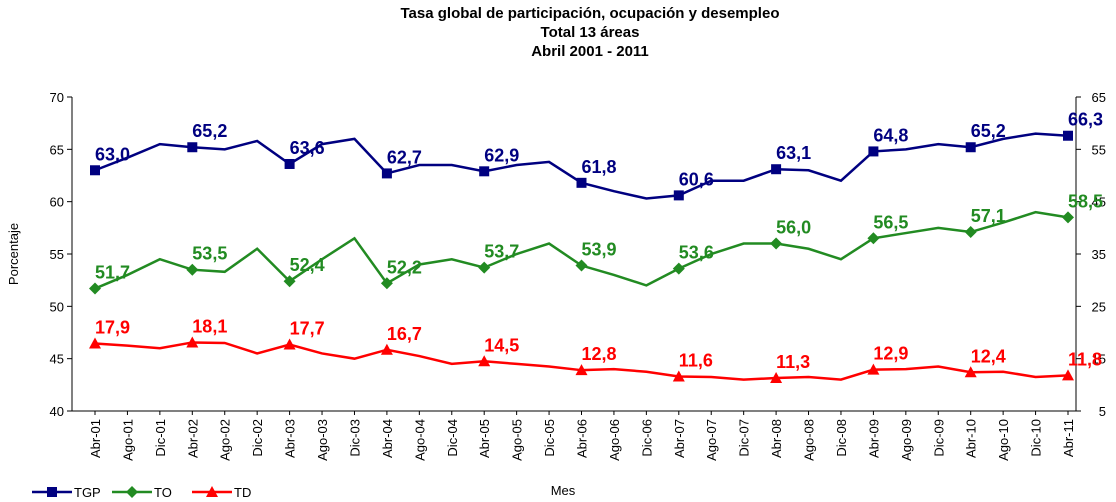  Describe the element at coordinates (599, 167) in the screenshot. I see `value-label: 61,8` at that location.